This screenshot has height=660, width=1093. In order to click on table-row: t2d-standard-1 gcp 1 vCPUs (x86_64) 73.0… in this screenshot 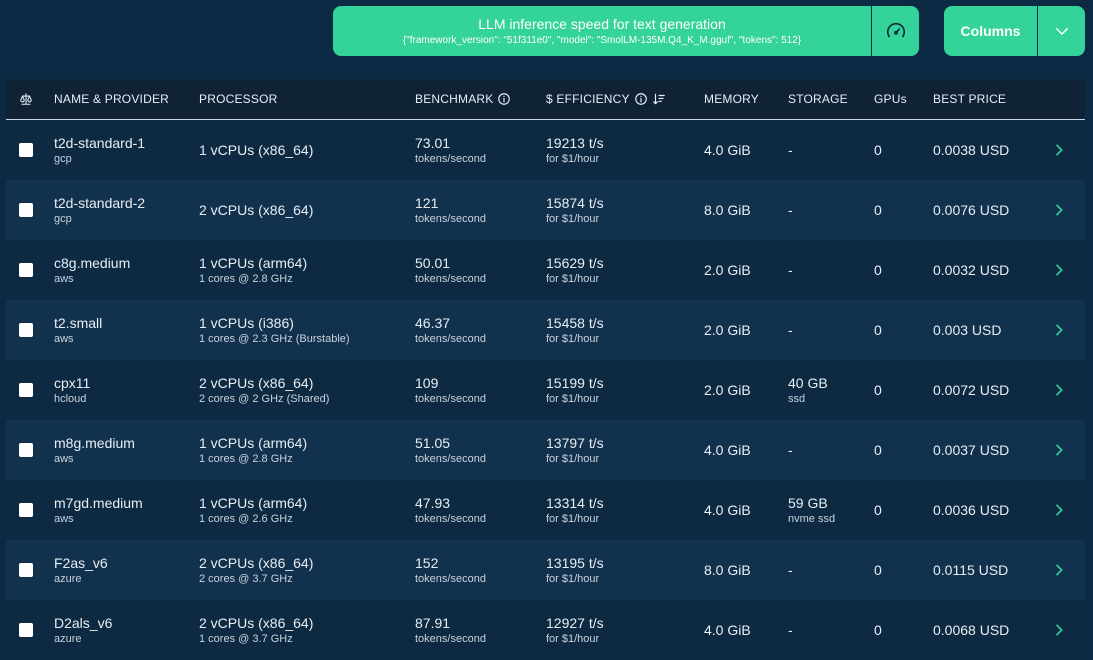, I will do `click(545, 150)`.